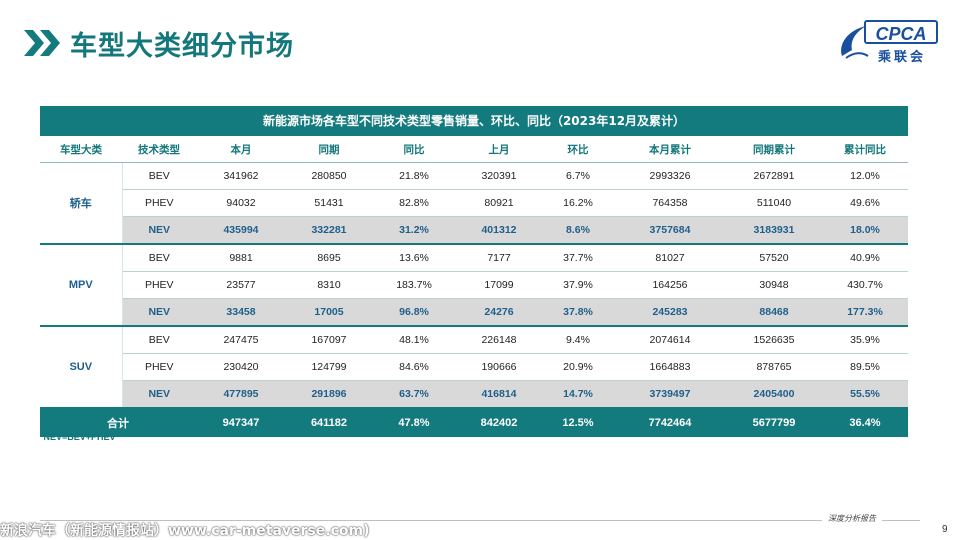 The height and width of the screenshot is (540, 960). I want to click on value-cell: 63.7%, so click(414, 394).